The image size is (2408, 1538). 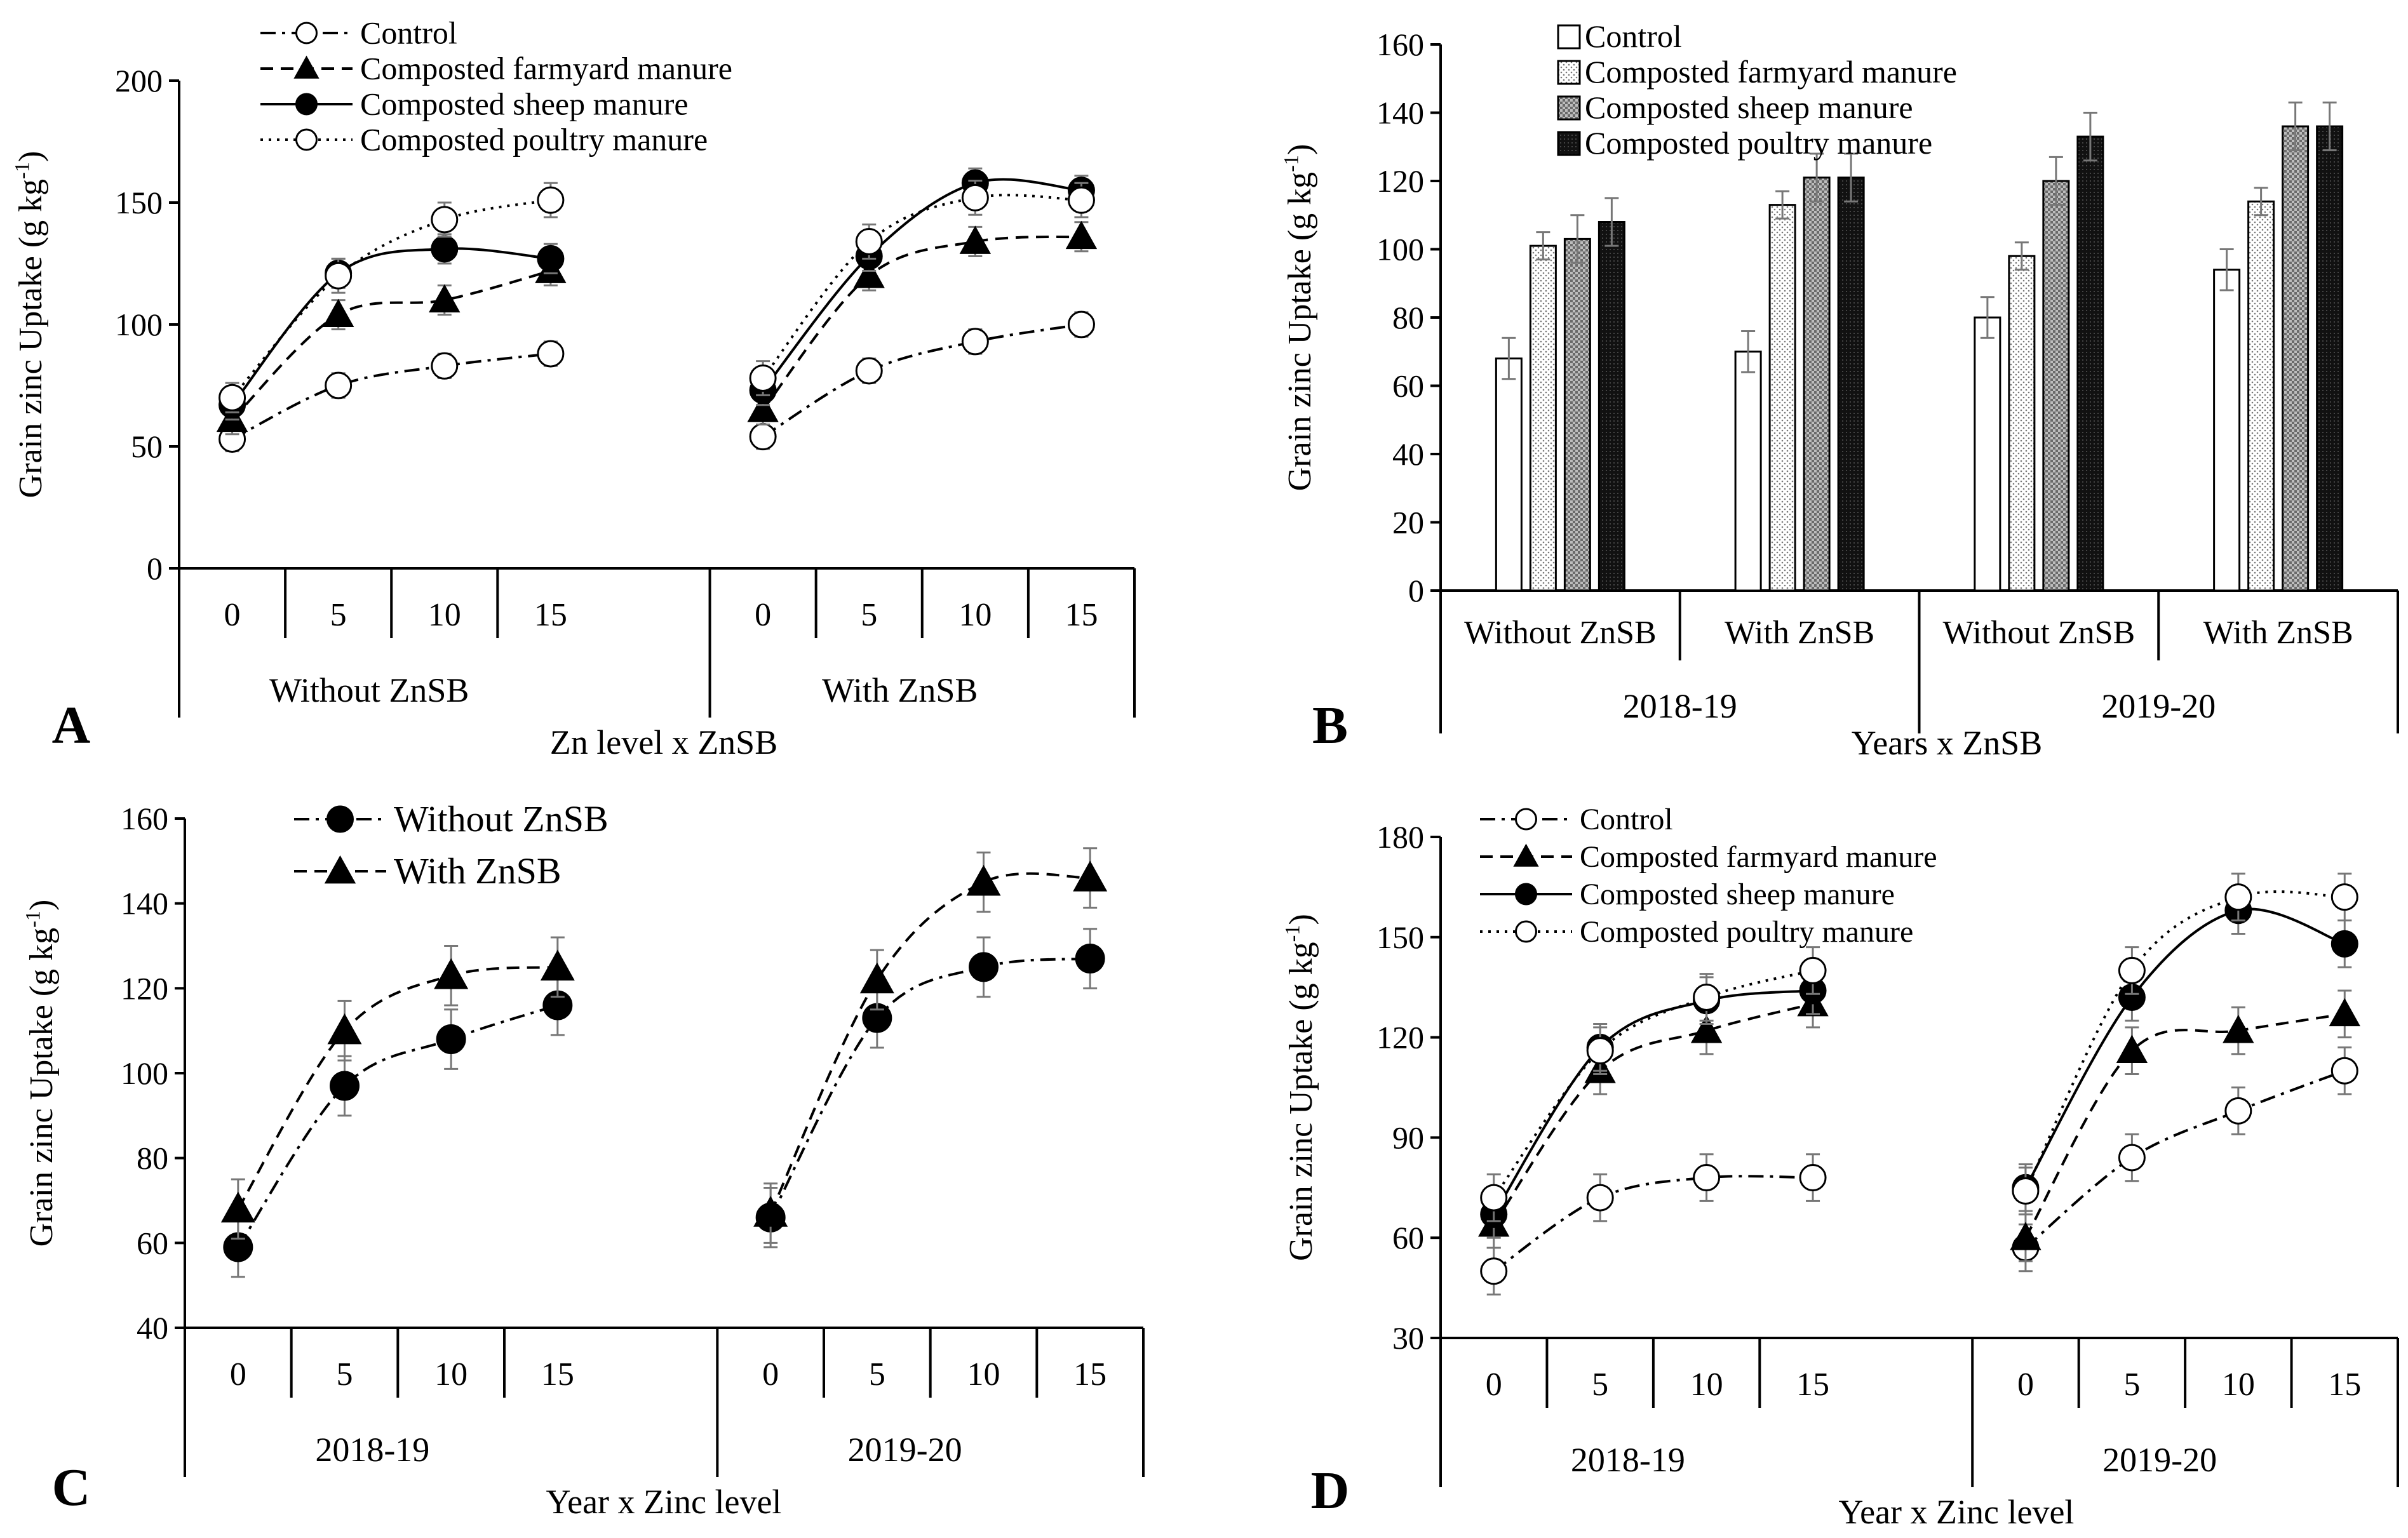 What do you see at coordinates (451, 845) in the screenshot?
I see `legend: Without ZnSB With ZnSB` at bounding box center [451, 845].